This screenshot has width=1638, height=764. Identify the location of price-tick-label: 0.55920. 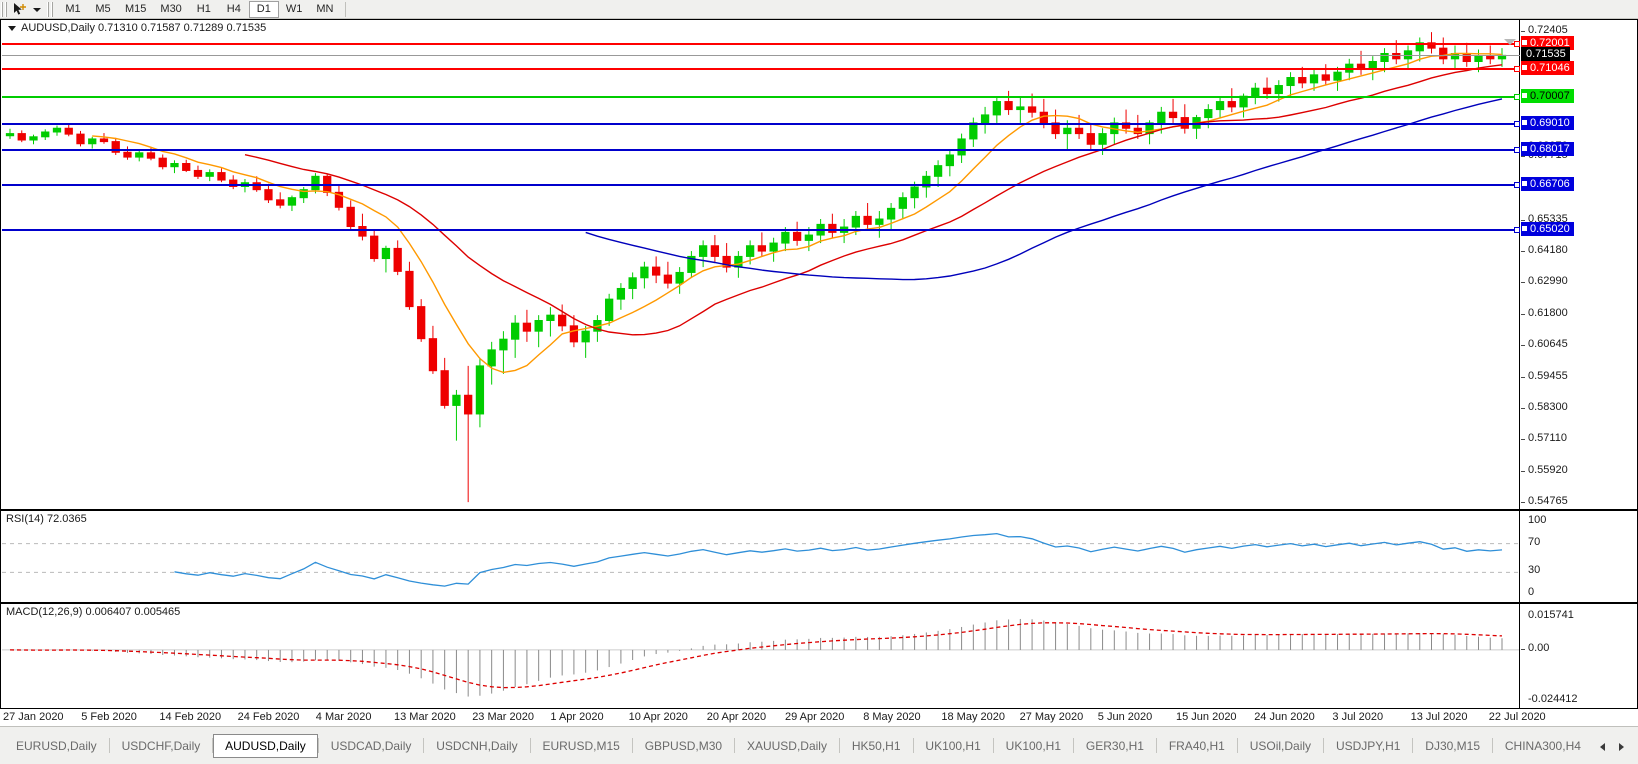
(1548, 470).